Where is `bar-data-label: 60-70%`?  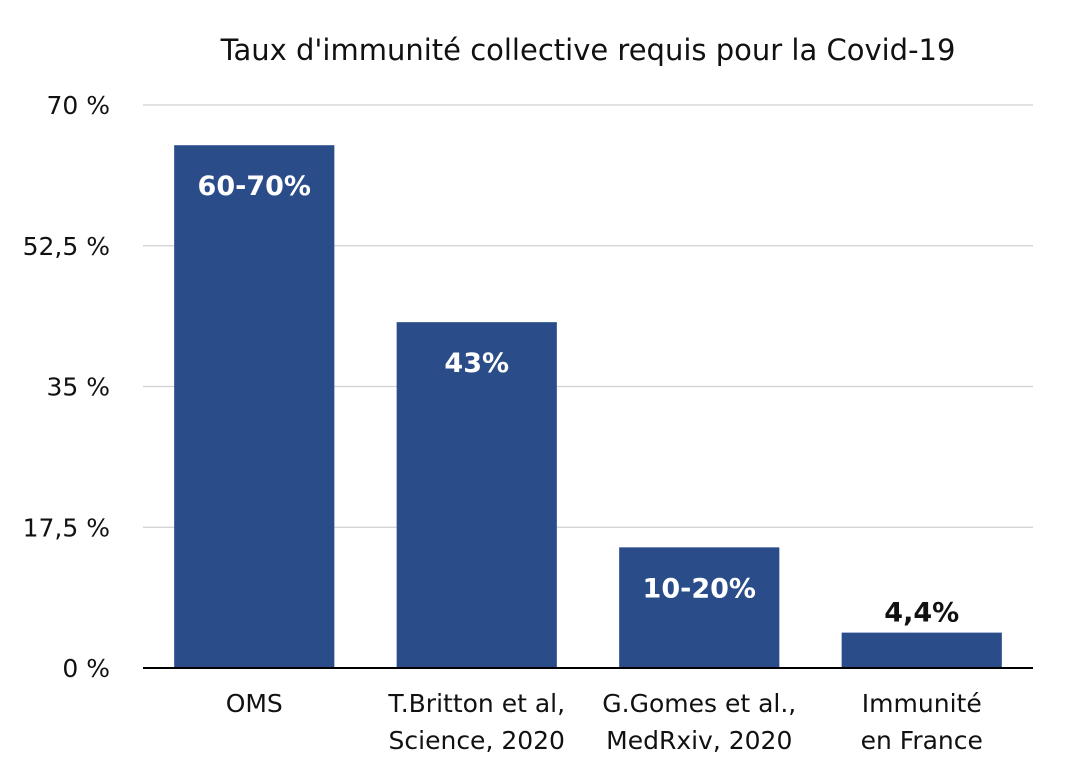
bar-data-label: 60-70% is located at coordinates (254, 186).